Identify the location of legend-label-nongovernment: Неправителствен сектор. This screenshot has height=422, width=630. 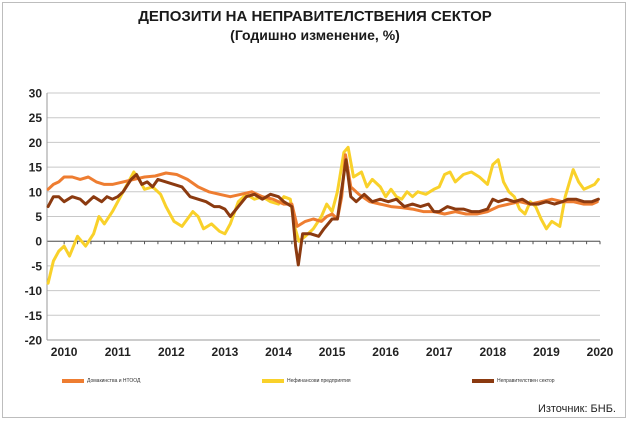
(526, 381).